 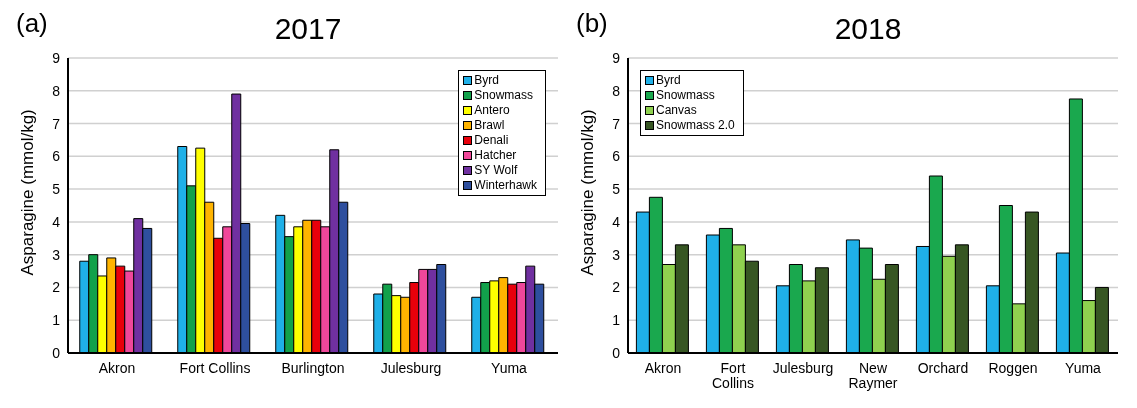 What do you see at coordinates (943, 368) in the screenshot?
I see `x-tick-label: Orchard` at bounding box center [943, 368].